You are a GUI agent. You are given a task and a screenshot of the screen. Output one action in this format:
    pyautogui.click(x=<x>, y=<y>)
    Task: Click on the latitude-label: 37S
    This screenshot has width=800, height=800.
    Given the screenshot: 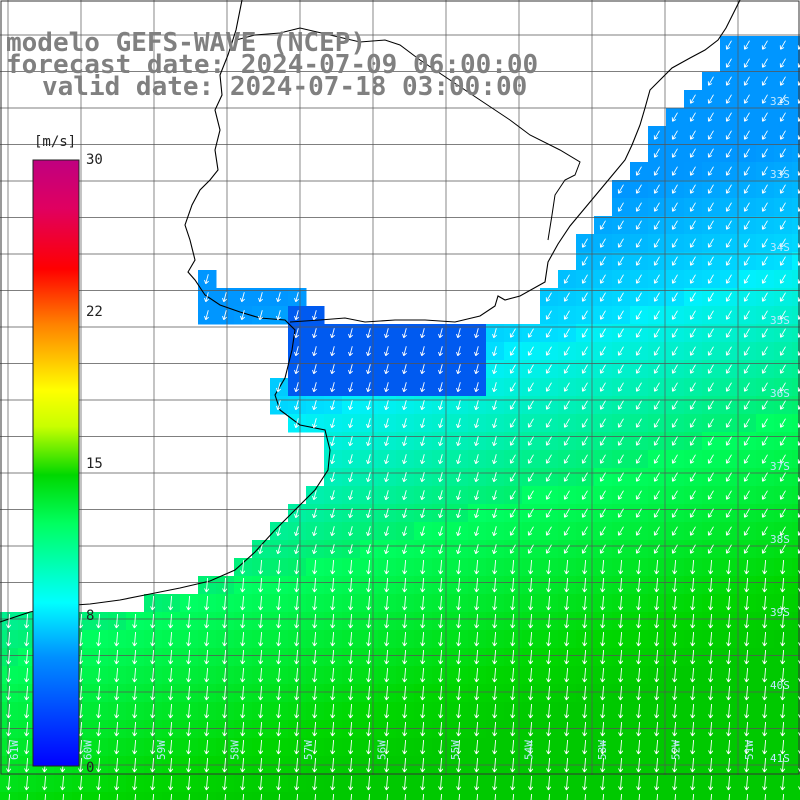 What is the action you would take?
    pyautogui.click(x=780, y=466)
    